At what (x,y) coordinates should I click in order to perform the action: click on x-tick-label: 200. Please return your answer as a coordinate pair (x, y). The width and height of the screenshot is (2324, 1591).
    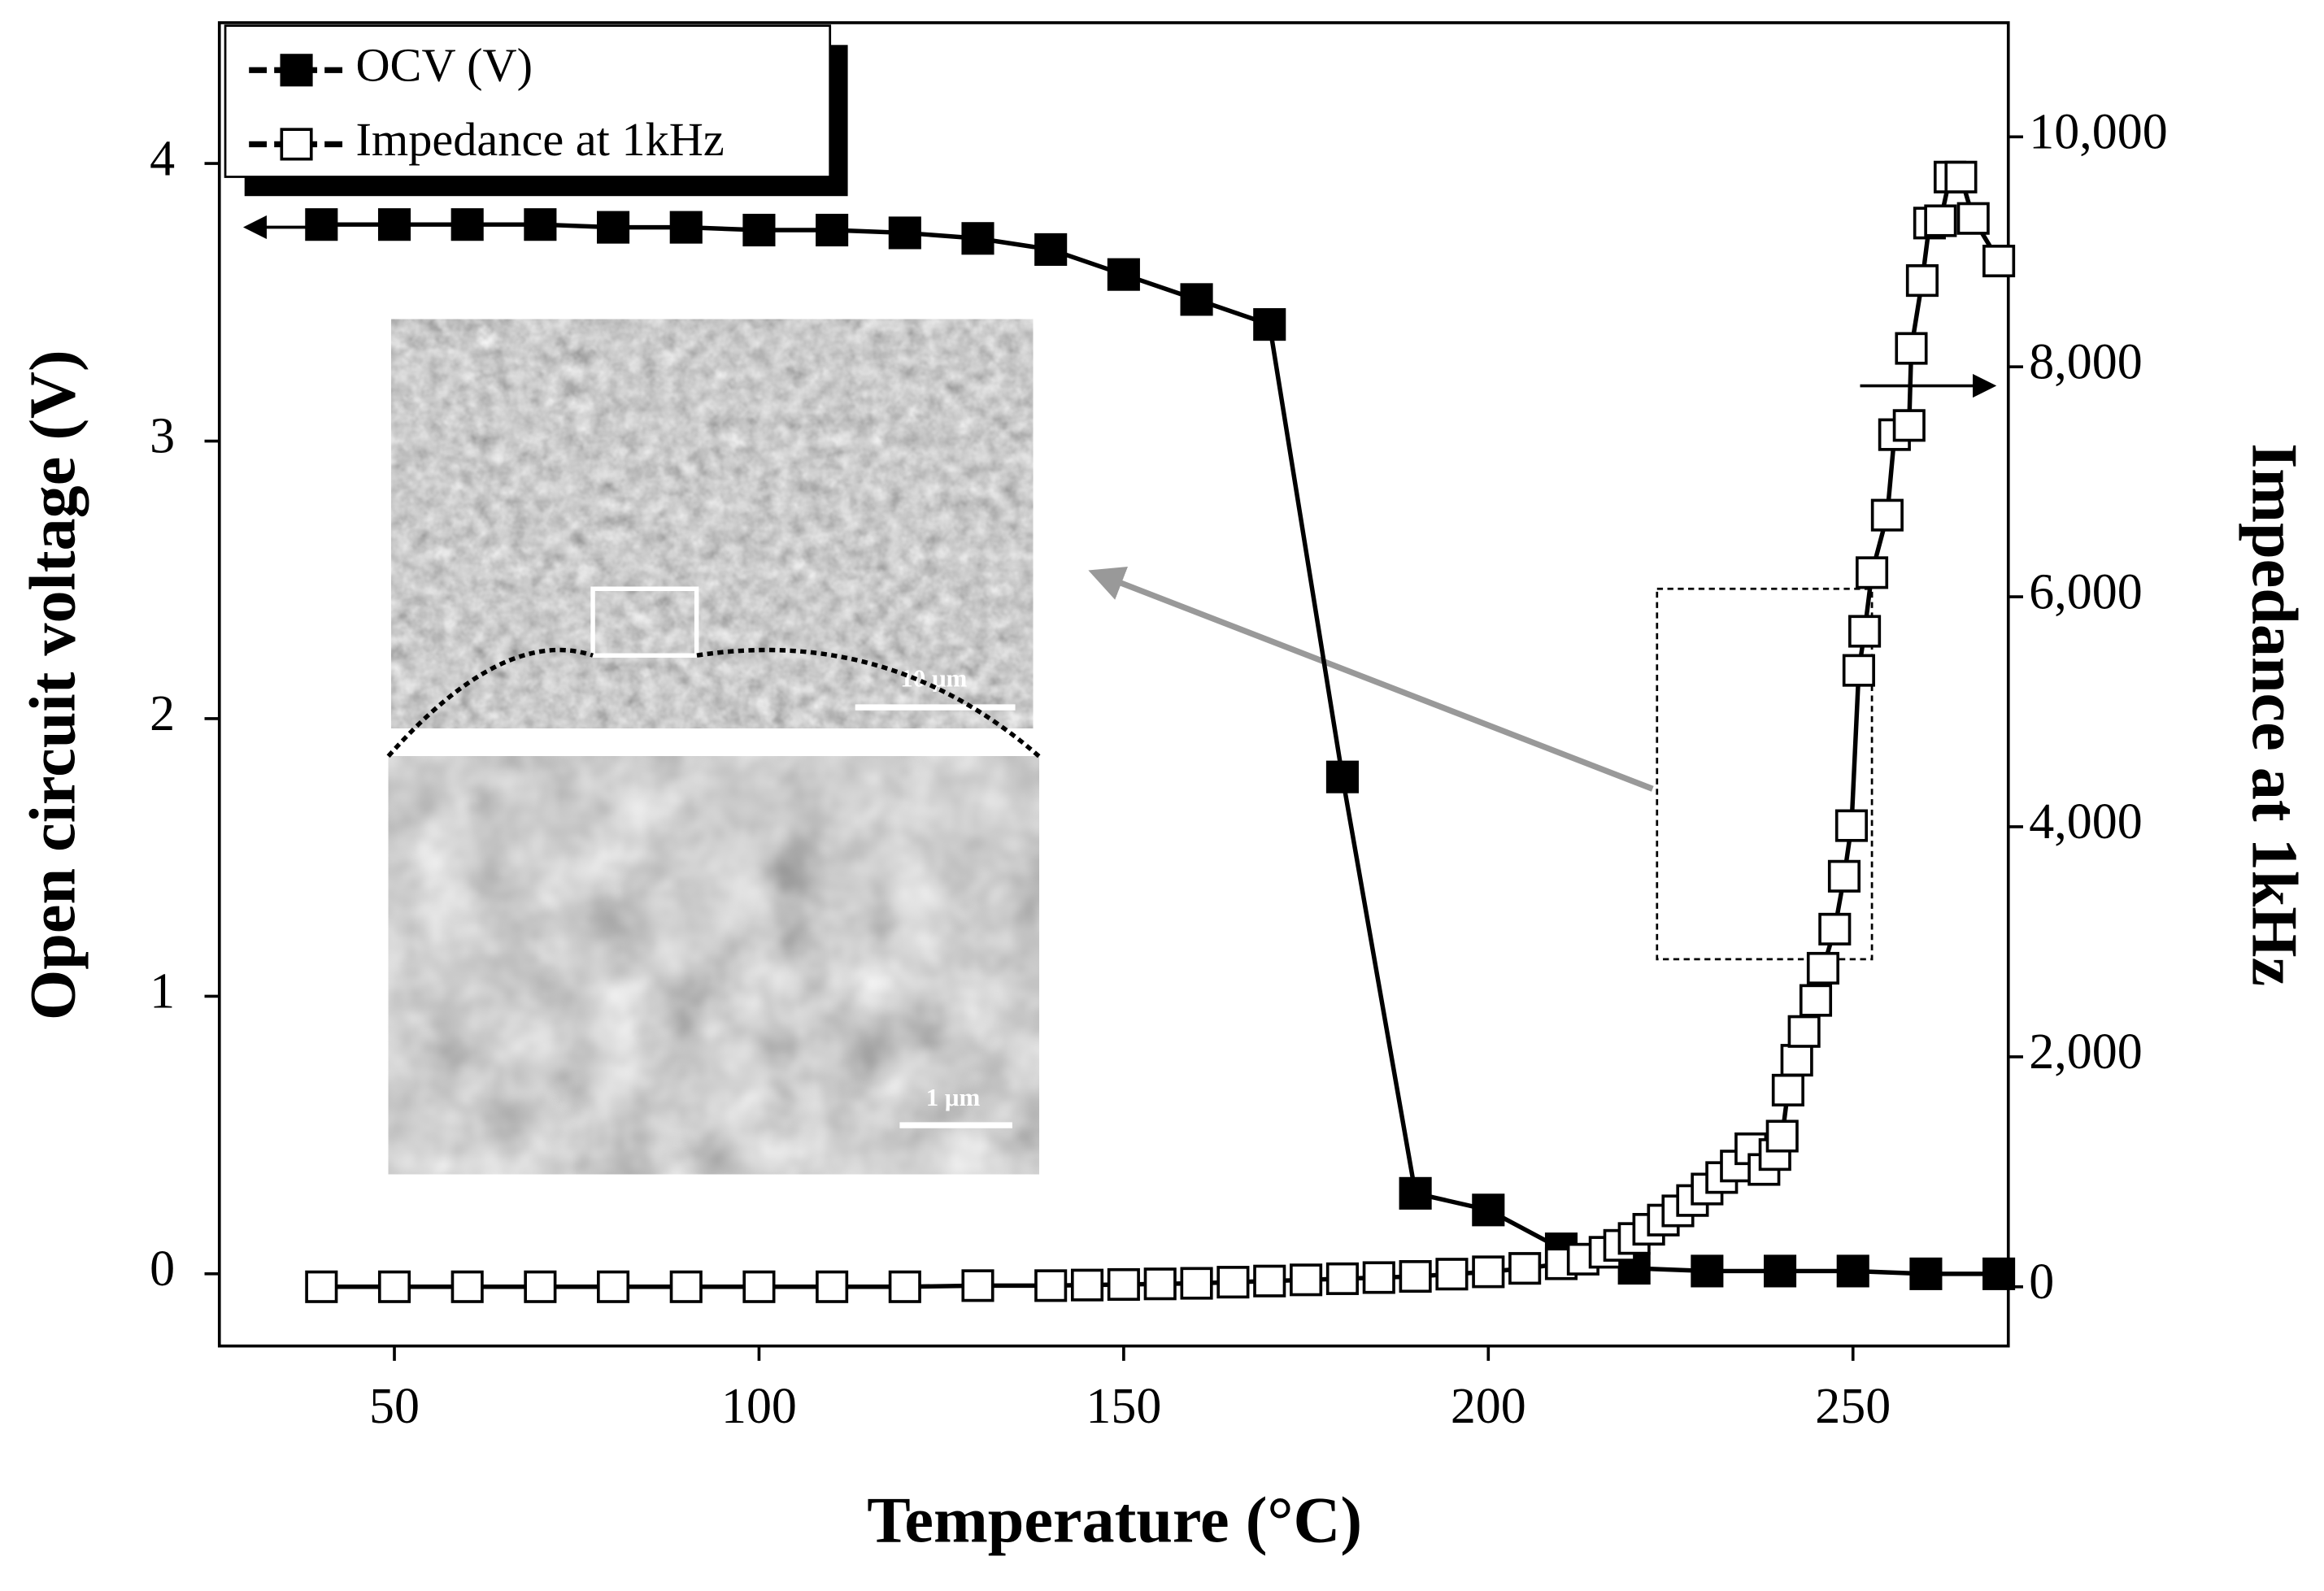
    Looking at the image, I should click on (1489, 1406).